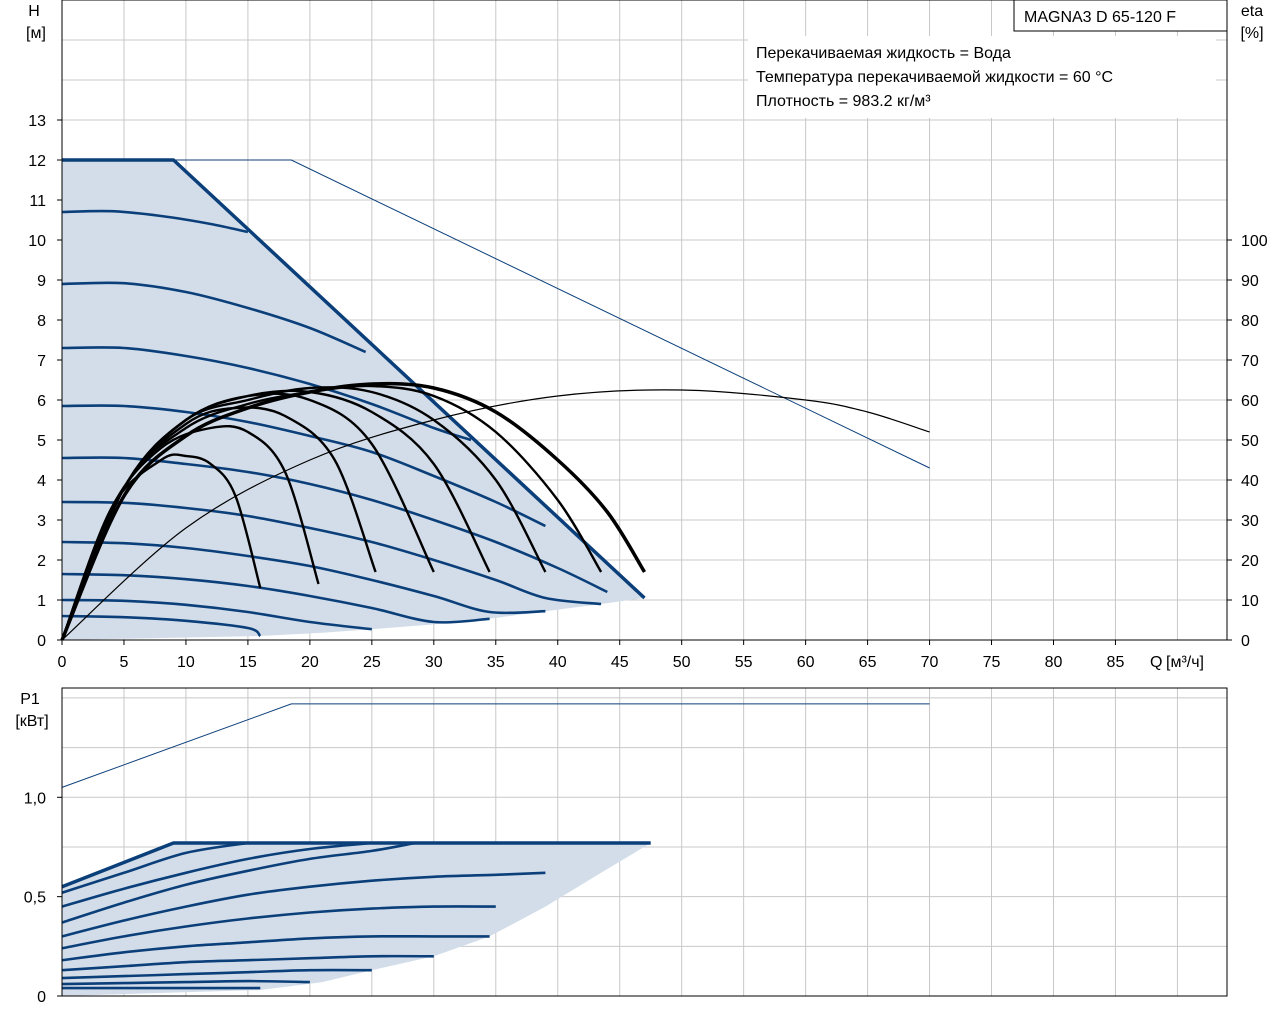  I want to click on h-tick-label: 13, so click(37, 121).